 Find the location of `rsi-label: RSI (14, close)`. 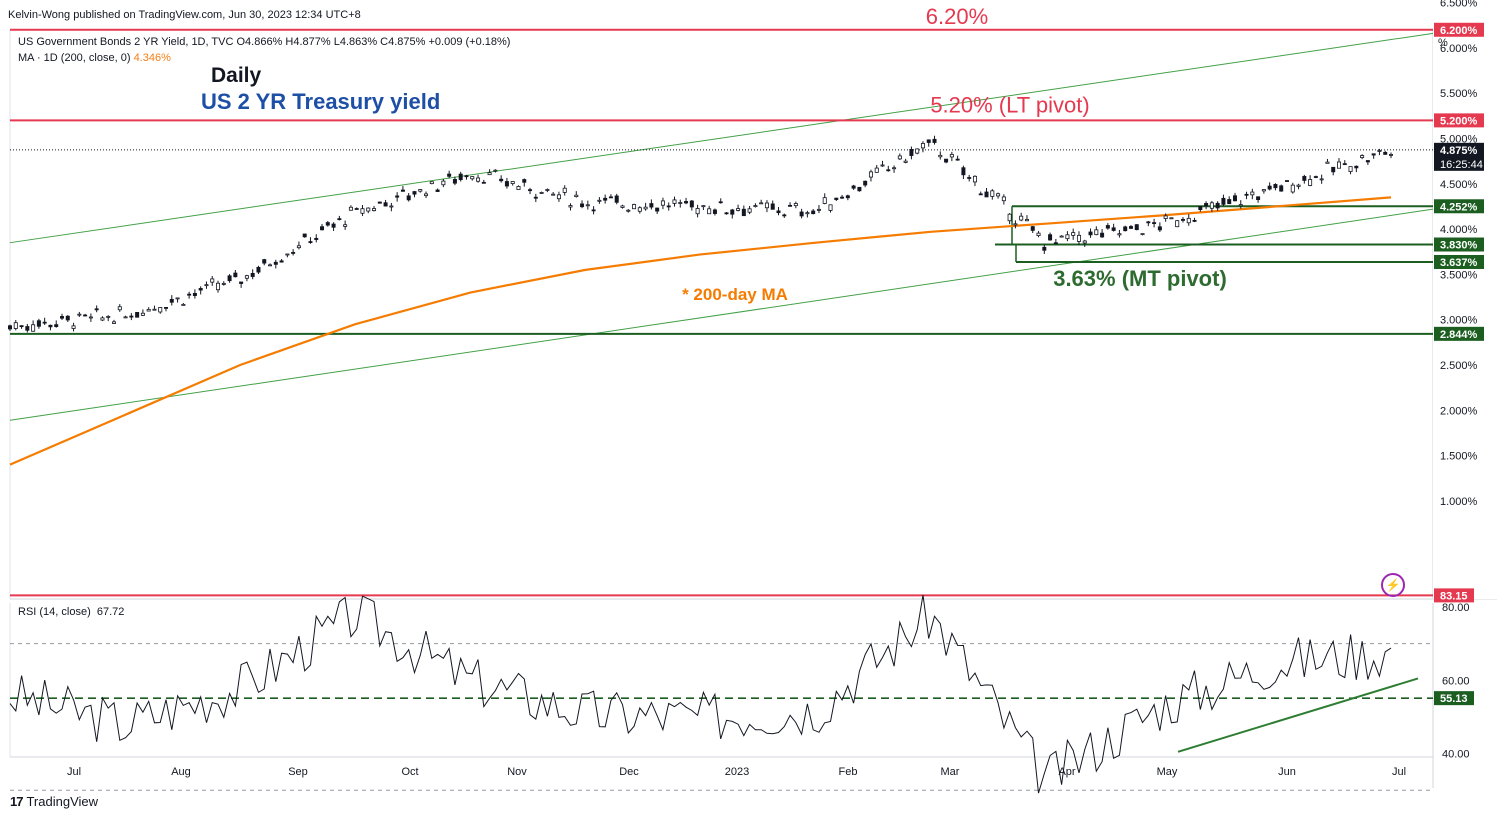

rsi-label: RSI (14, close) is located at coordinates (54, 612).